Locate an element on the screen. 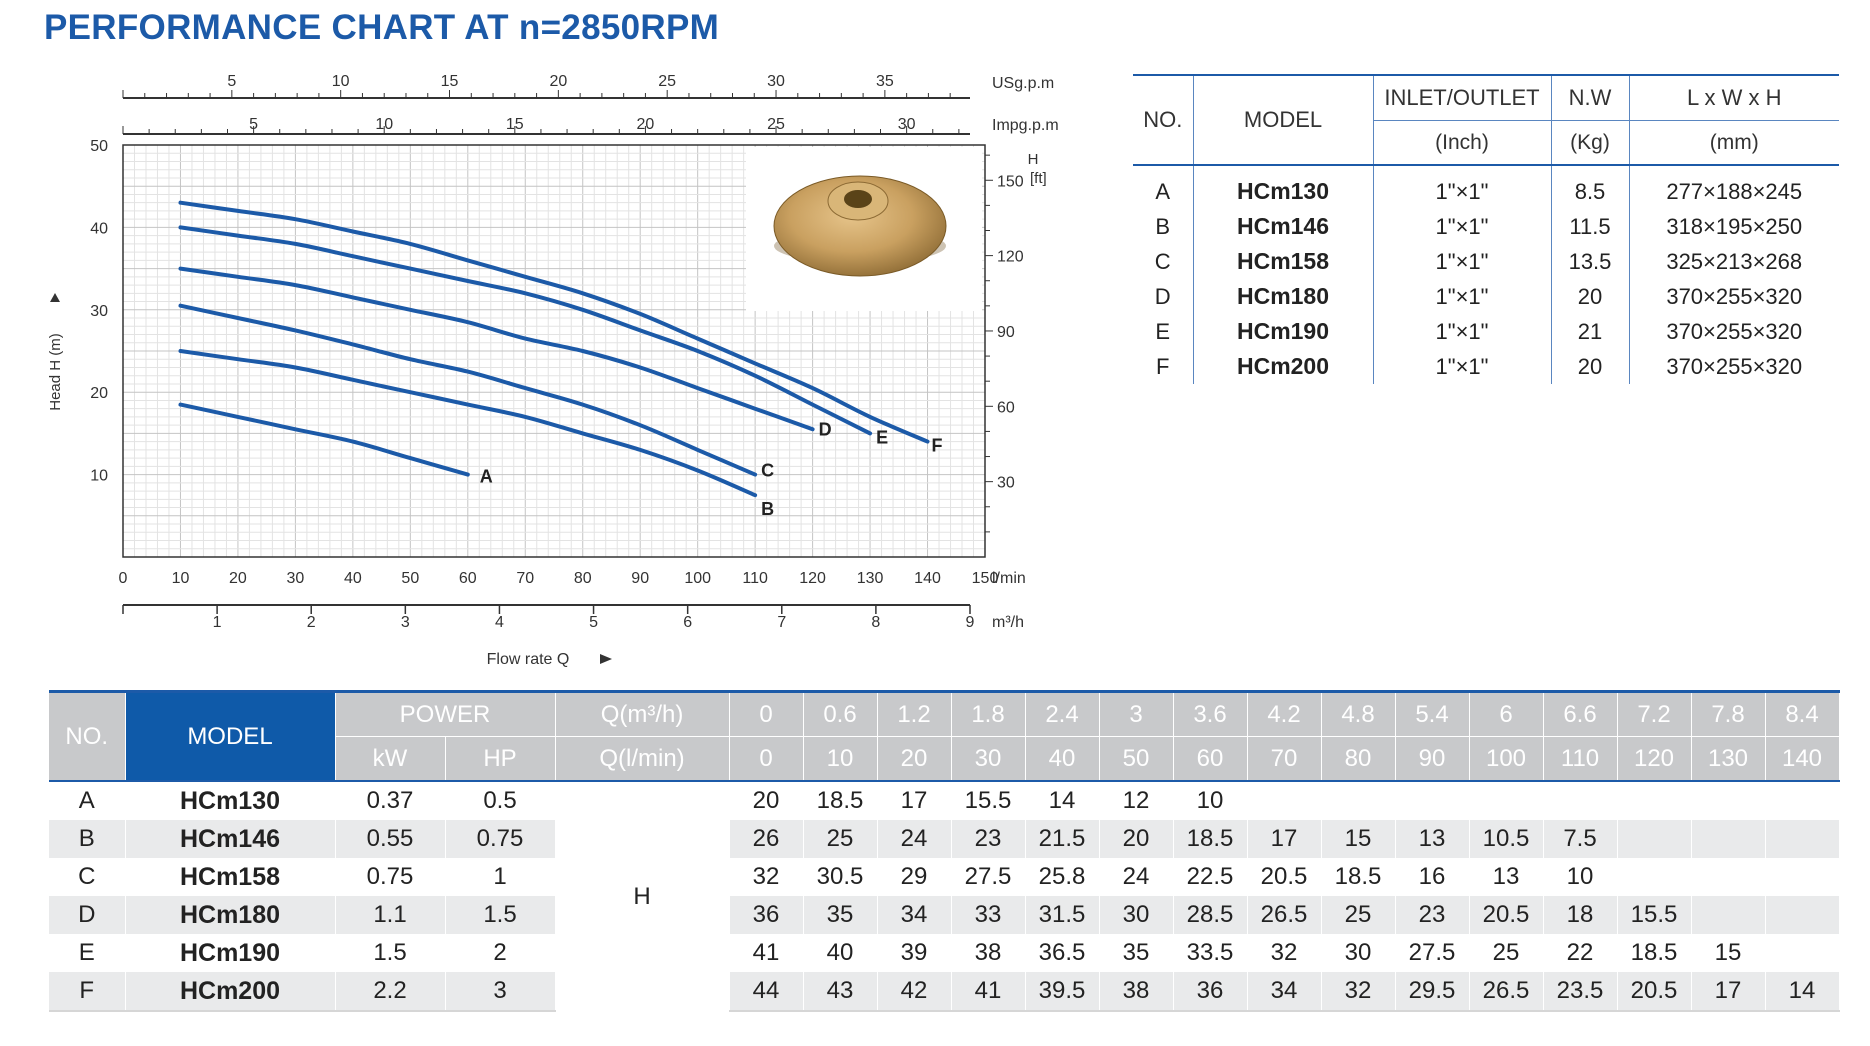 Image resolution: width=1870 pixels, height=1046 pixels. perf-header-q-m3-value: 1.2 is located at coordinates (914, 713).